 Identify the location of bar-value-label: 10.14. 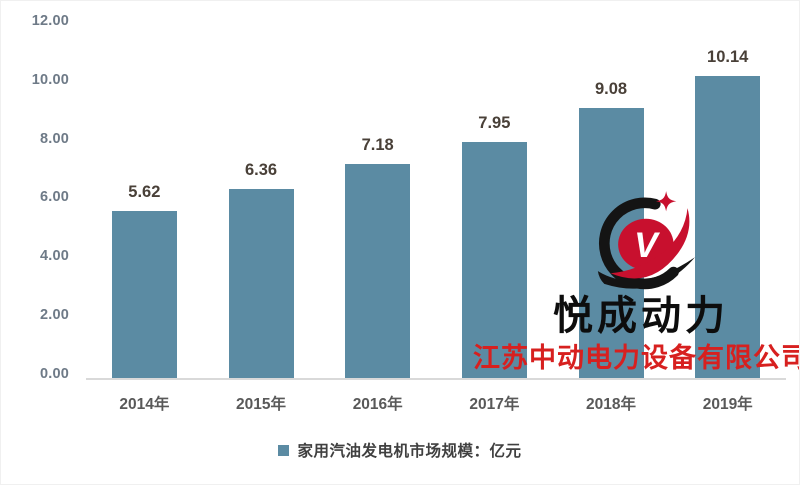
(728, 57).